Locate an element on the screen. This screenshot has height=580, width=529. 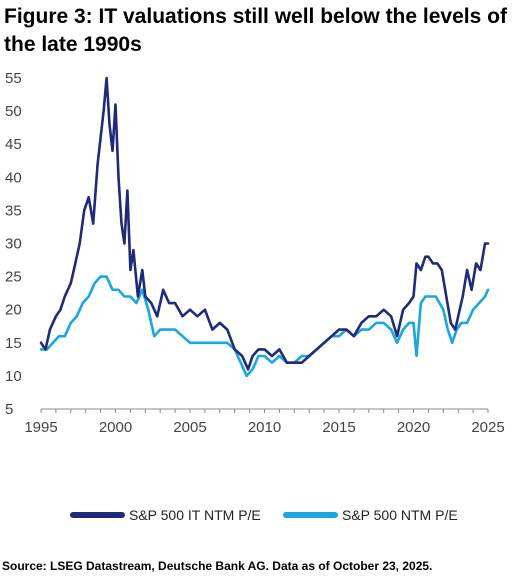
legend-label-sp: S&P 500 NTM P/E is located at coordinates (400, 515).